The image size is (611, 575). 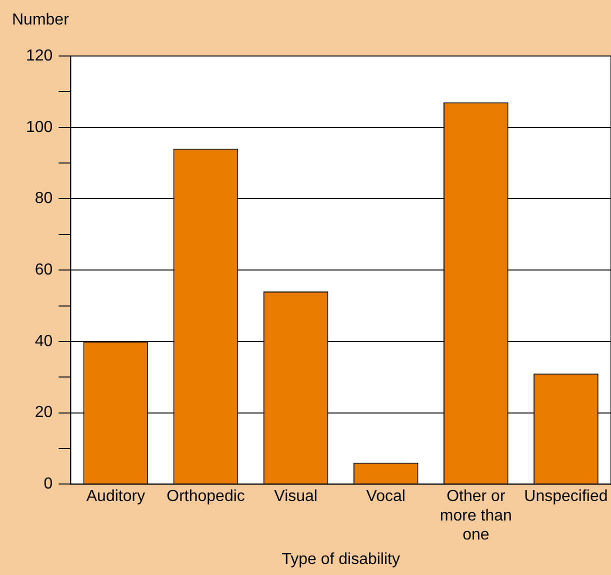 I want to click on y-tick-label: 40, so click(x=43, y=341).